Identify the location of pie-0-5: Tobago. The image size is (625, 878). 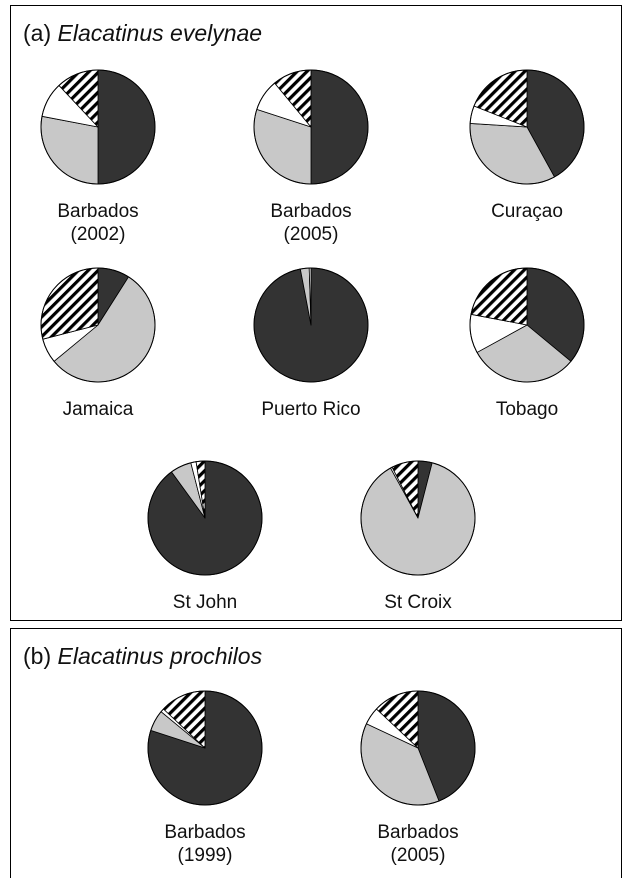
(527, 343).